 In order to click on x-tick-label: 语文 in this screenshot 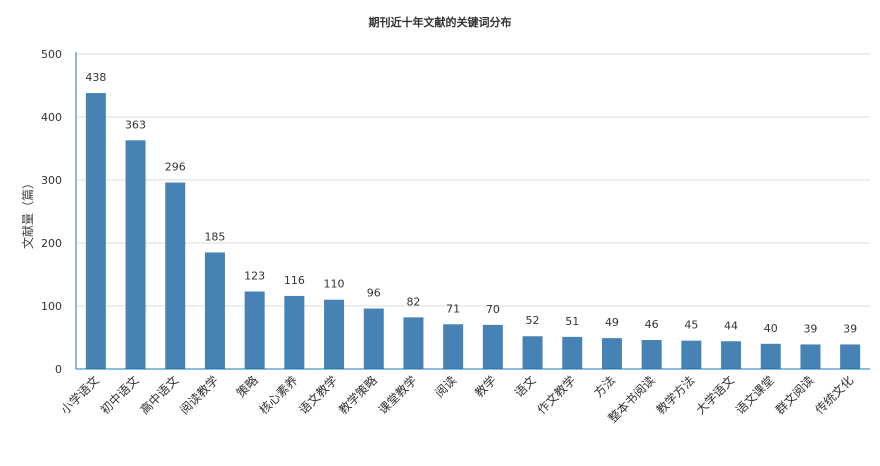, I will do `click(525, 387)`.